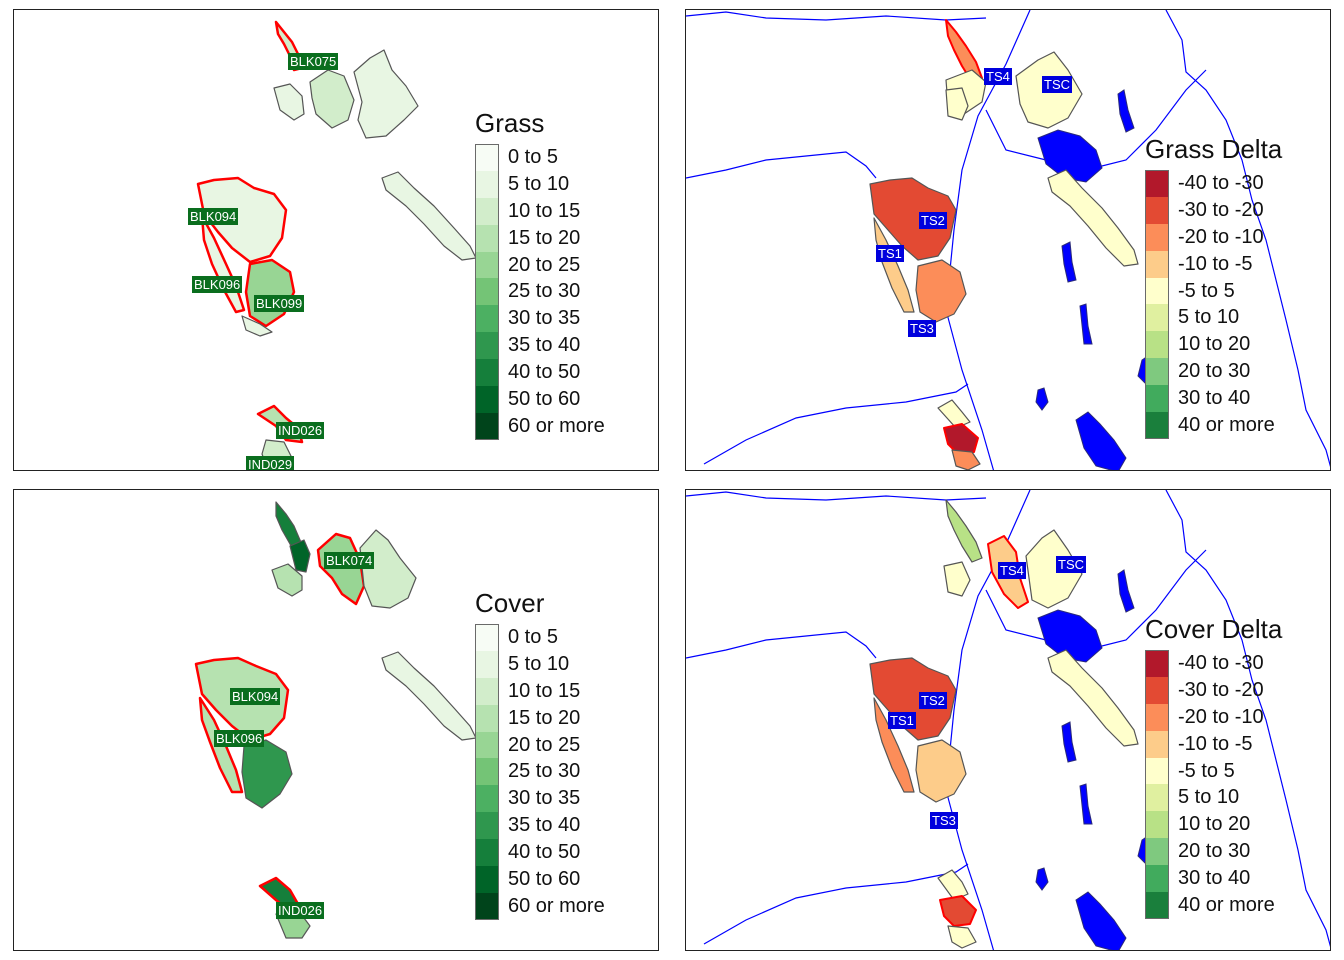  I want to click on legend-row: 60 or more, so click(540, 906).